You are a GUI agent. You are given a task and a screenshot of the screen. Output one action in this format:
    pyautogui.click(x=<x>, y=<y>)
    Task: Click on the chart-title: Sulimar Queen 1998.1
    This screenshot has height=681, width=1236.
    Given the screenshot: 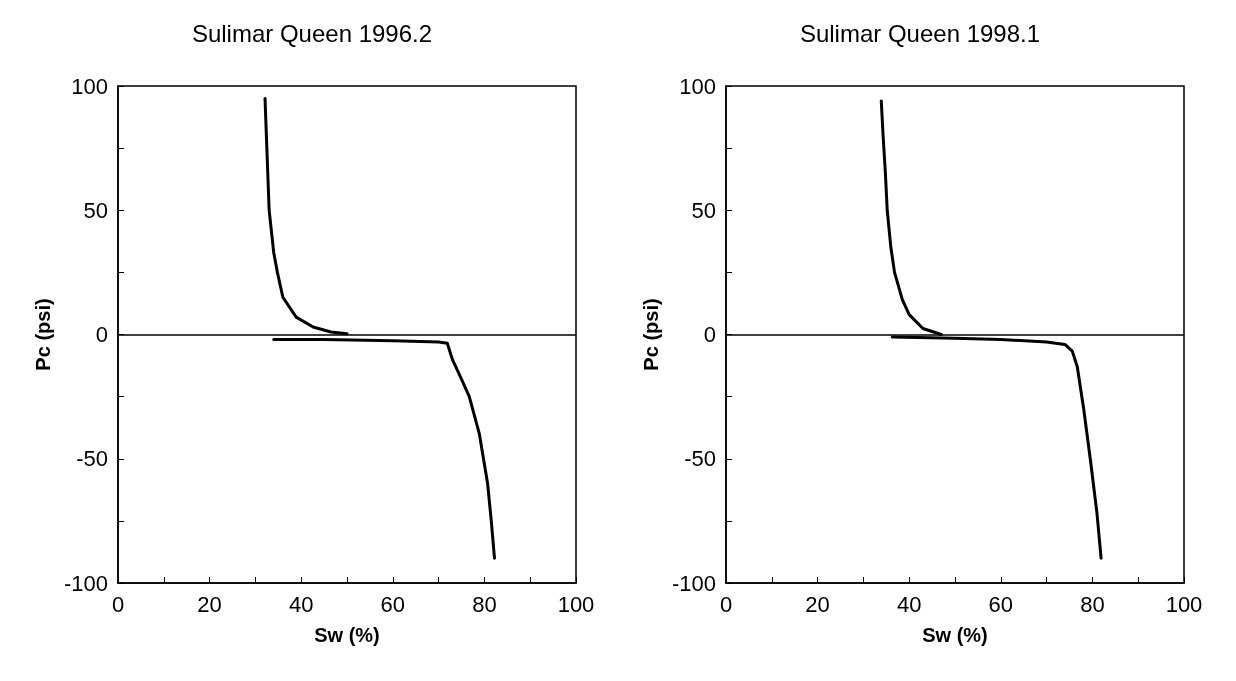 What is the action you would take?
    pyautogui.click(x=920, y=33)
    